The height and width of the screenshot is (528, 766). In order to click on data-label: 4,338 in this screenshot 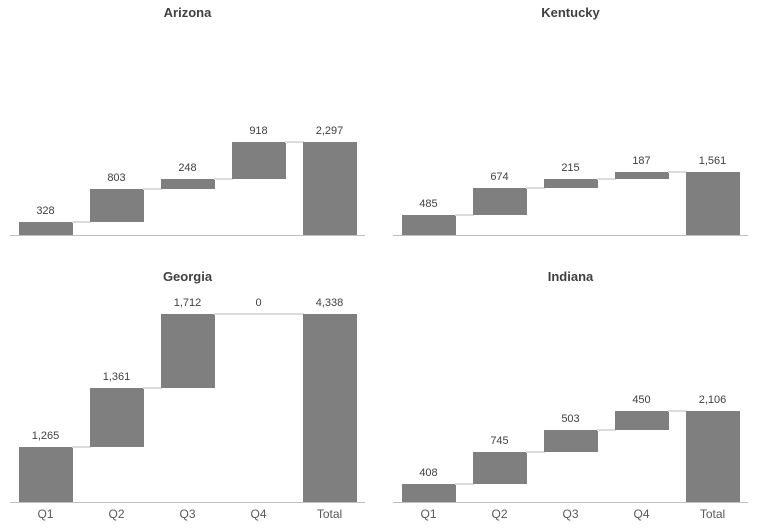, I will do `click(329, 303)`.